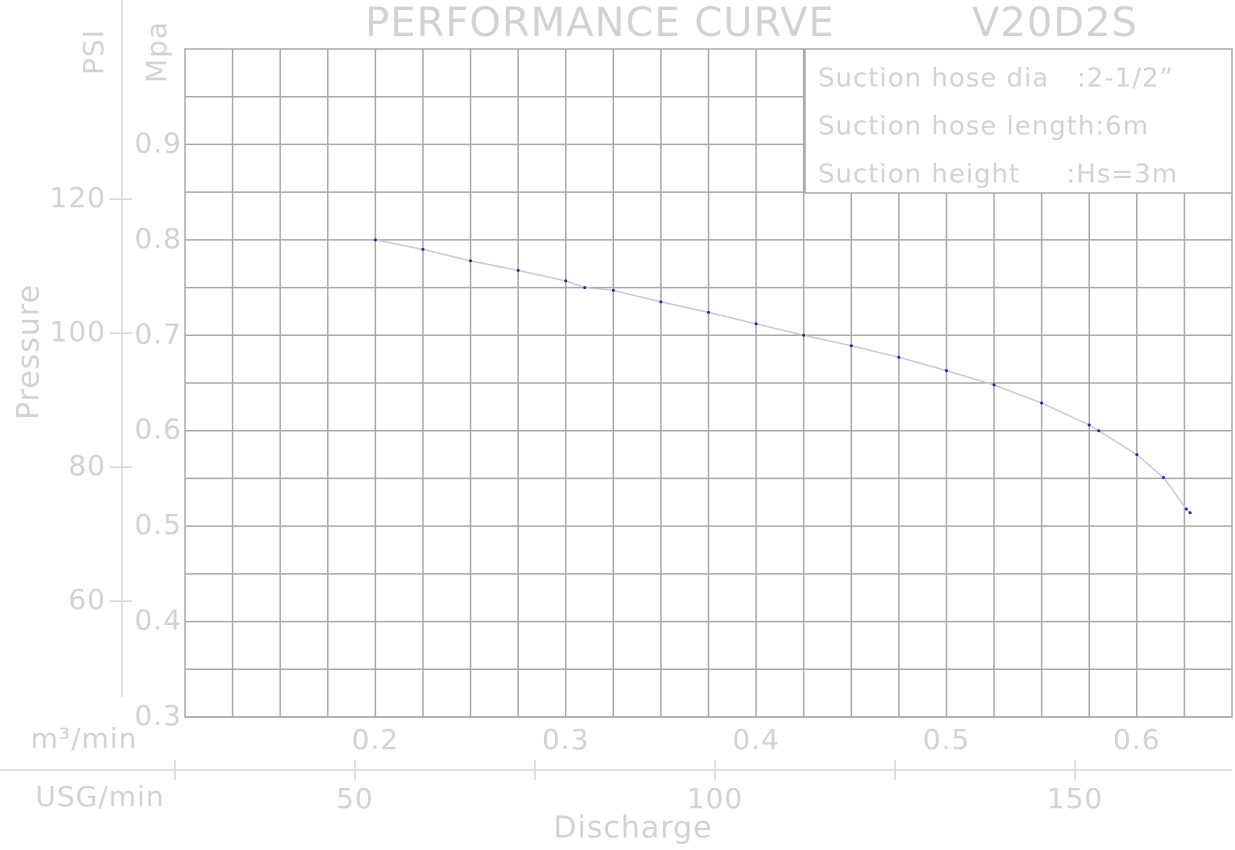  Describe the element at coordinates (1137, 739) in the screenshot. I see `x-tick-label: 0.6` at that location.